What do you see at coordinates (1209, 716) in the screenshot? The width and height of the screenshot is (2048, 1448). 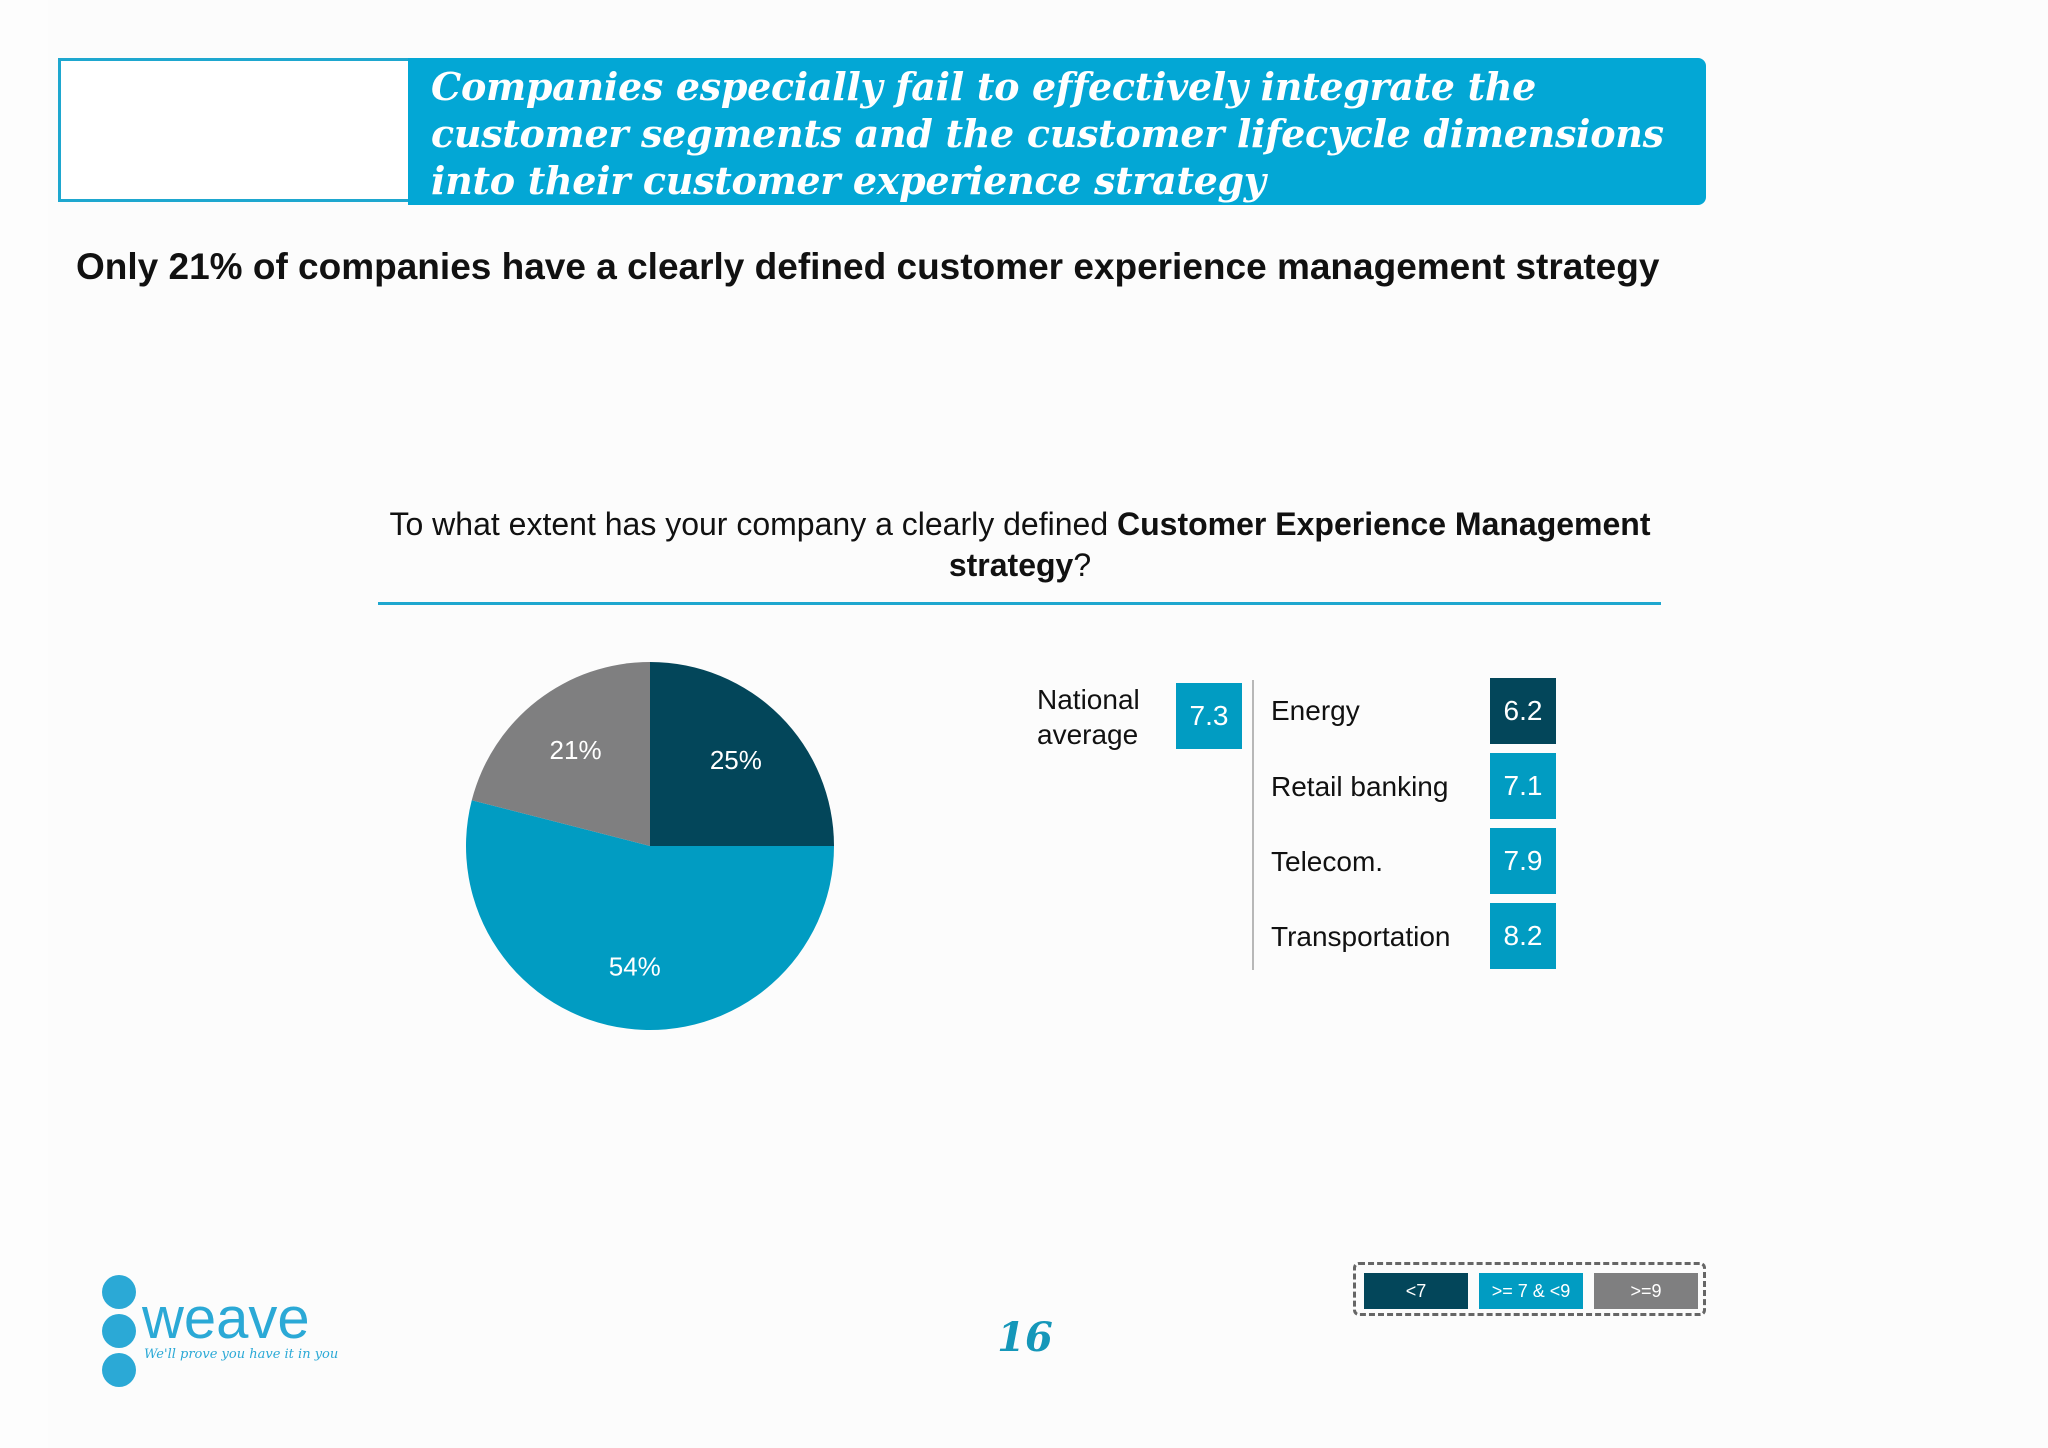 I see `national-average-score: 7.3` at bounding box center [1209, 716].